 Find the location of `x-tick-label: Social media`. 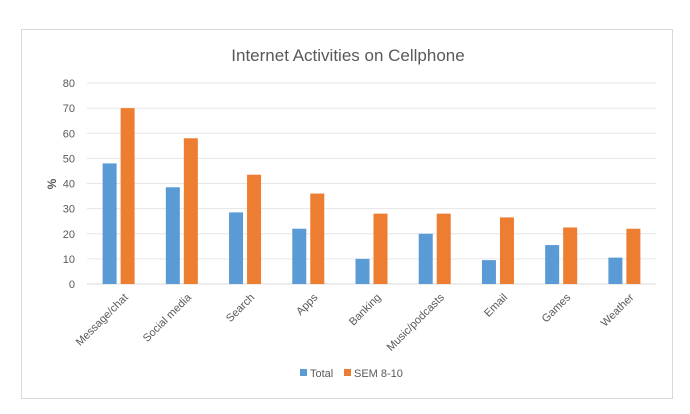

x-tick-label: Social media is located at coordinates (168, 318).